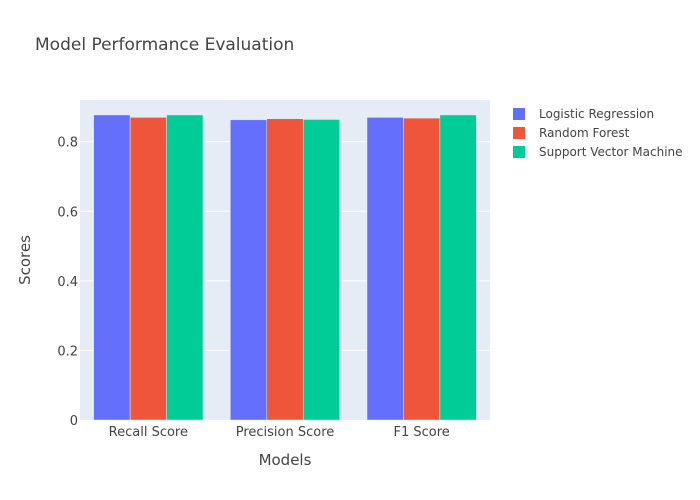  What do you see at coordinates (67, 143) in the screenshot?
I see `y-tick-label: 0.8` at bounding box center [67, 143].